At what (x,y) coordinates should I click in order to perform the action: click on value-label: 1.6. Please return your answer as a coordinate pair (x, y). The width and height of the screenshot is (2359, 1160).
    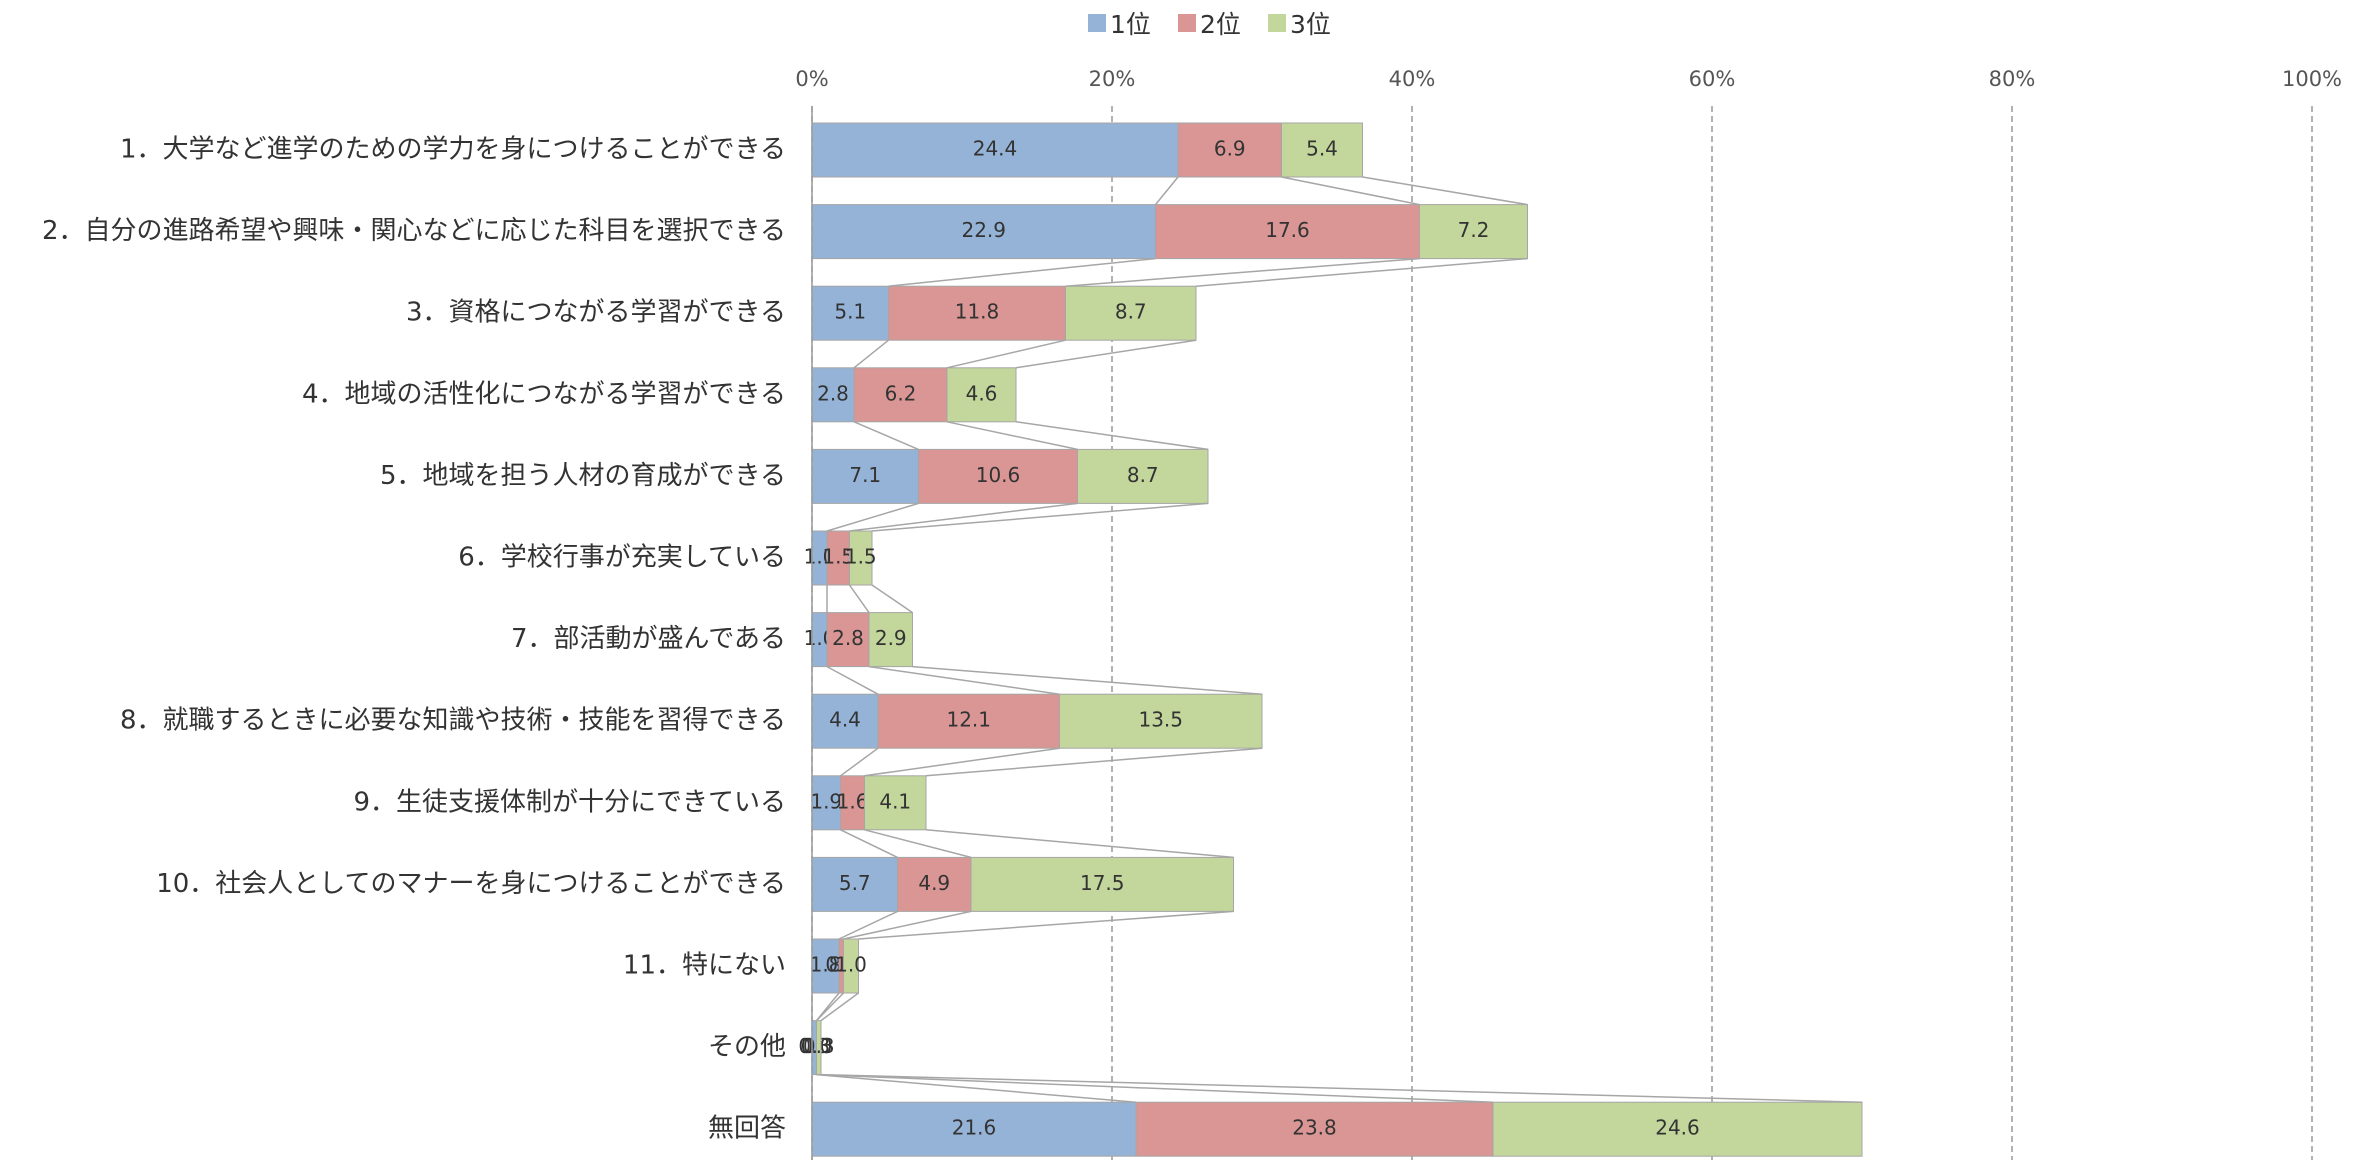
    Looking at the image, I should click on (853, 801).